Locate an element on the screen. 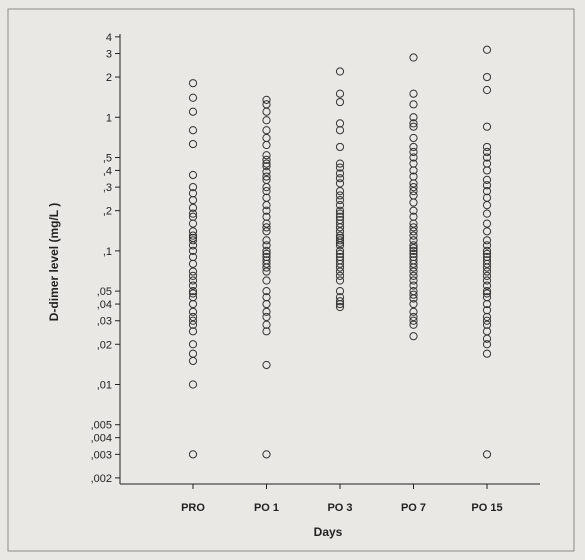  y-axis-label: D-dimer level (mg/L ) is located at coordinates (54, 262).